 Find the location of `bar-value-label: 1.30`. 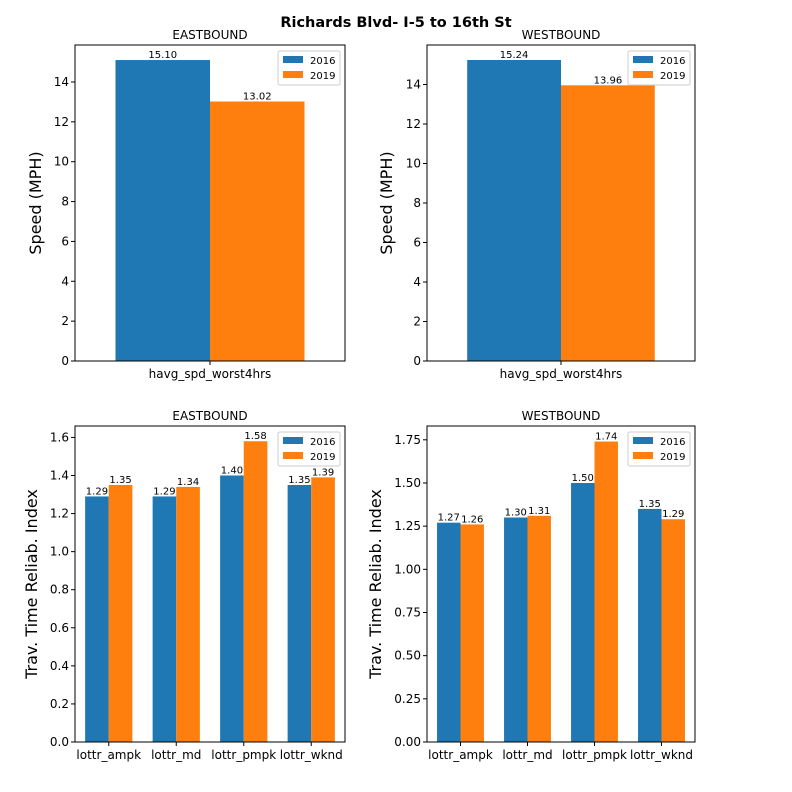

bar-value-label: 1.30 is located at coordinates (516, 513).